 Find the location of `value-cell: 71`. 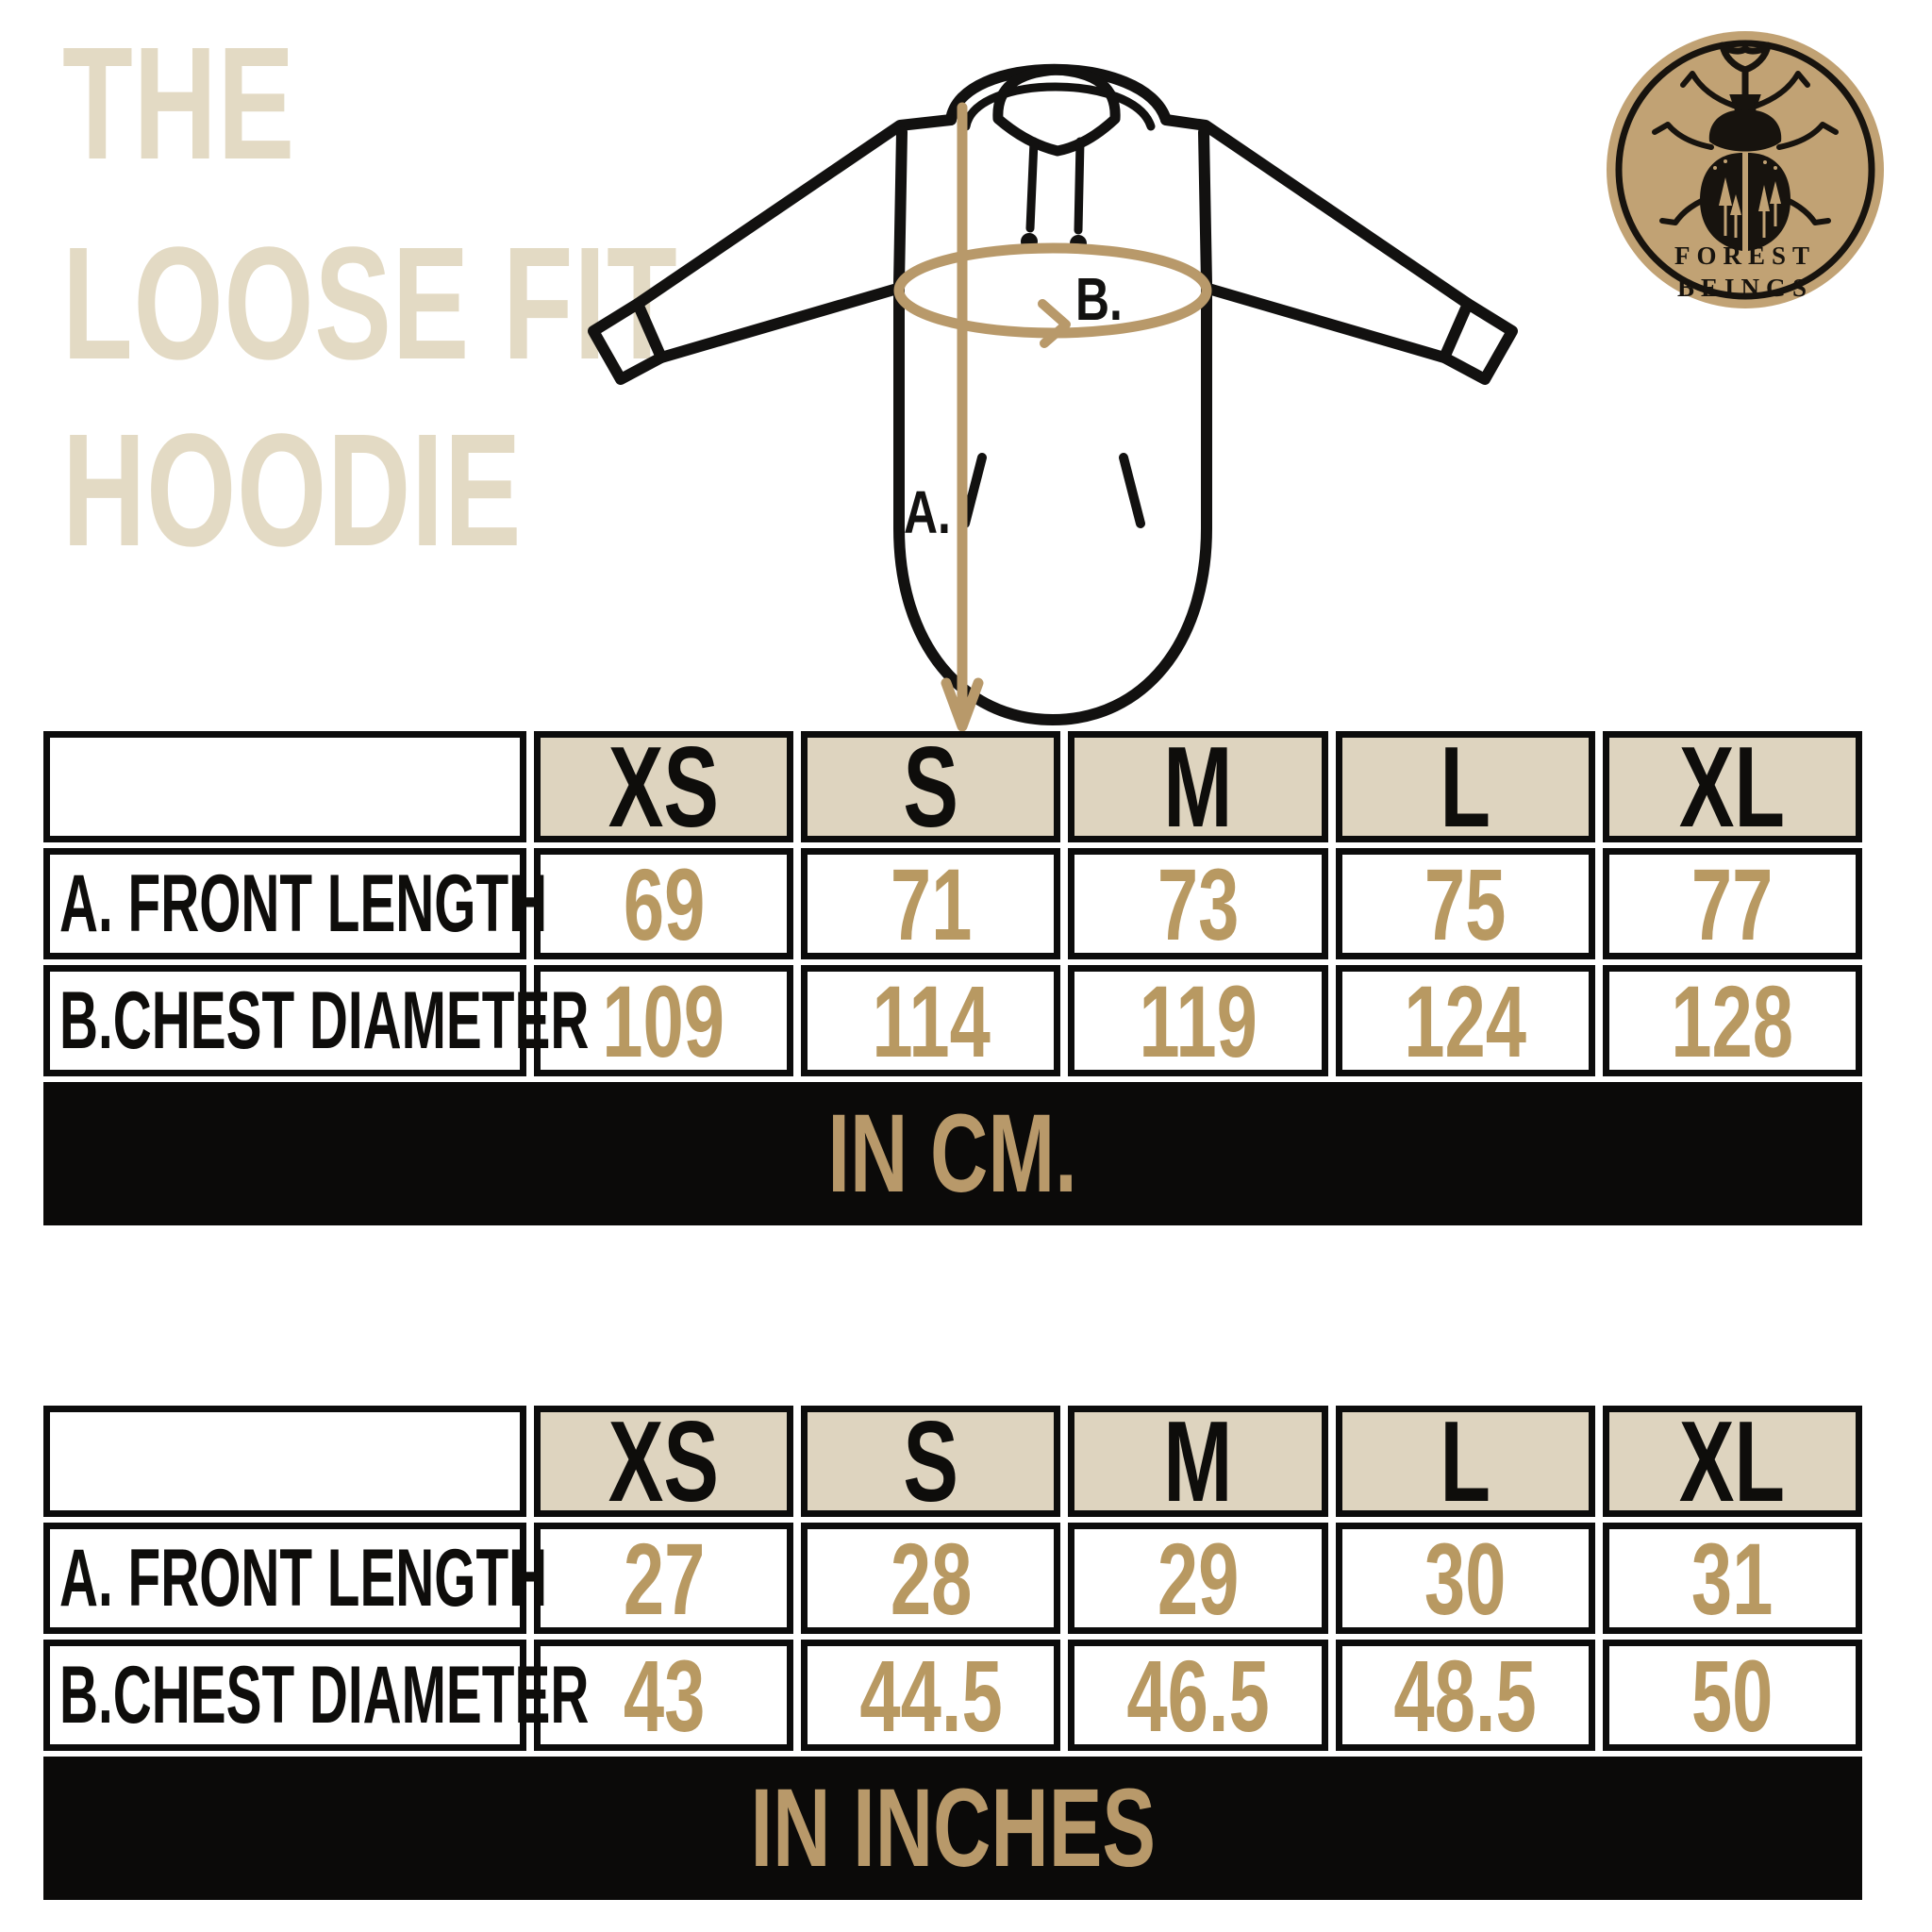

value-cell: 71 is located at coordinates (931, 904).